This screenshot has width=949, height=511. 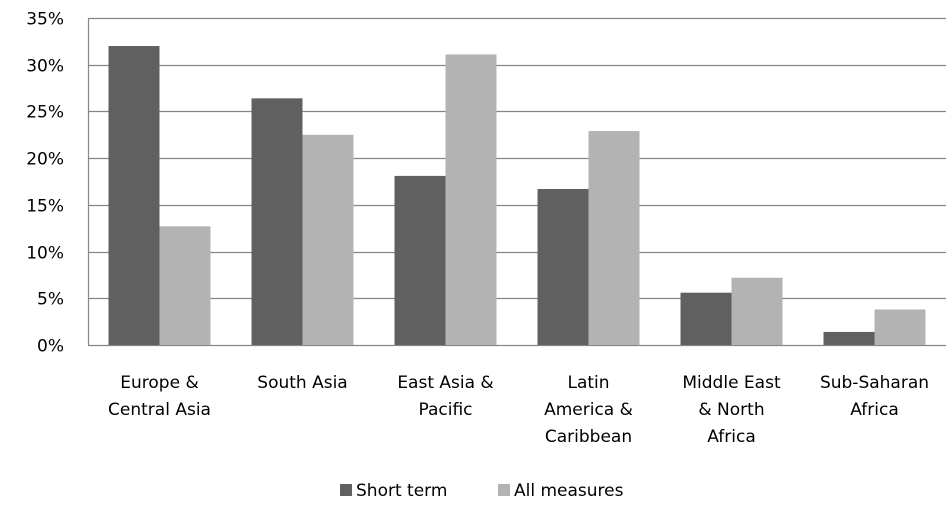 What do you see at coordinates (569, 491) in the screenshot?
I see `legend-label: All measures` at bounding box center [569, 491].